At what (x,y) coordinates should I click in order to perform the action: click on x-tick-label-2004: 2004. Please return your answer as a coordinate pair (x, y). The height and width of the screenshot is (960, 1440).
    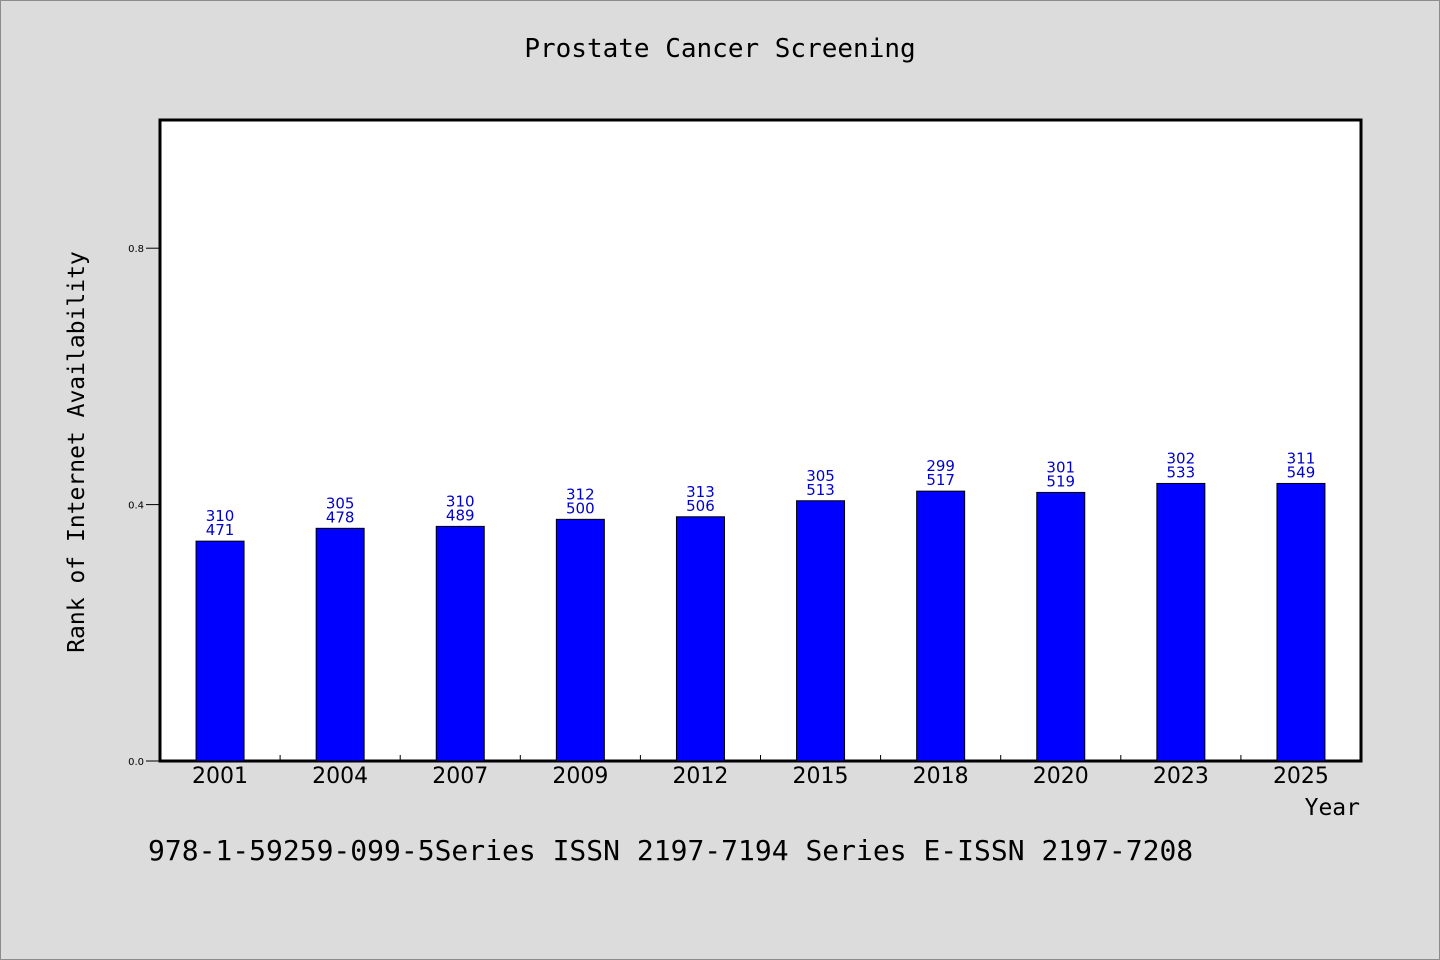
    Looking at the image, I should click on (340, 776).